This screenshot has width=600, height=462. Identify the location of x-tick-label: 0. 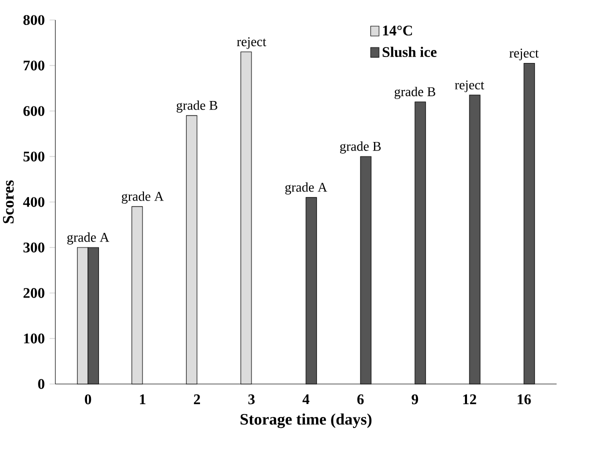
(88, 399).